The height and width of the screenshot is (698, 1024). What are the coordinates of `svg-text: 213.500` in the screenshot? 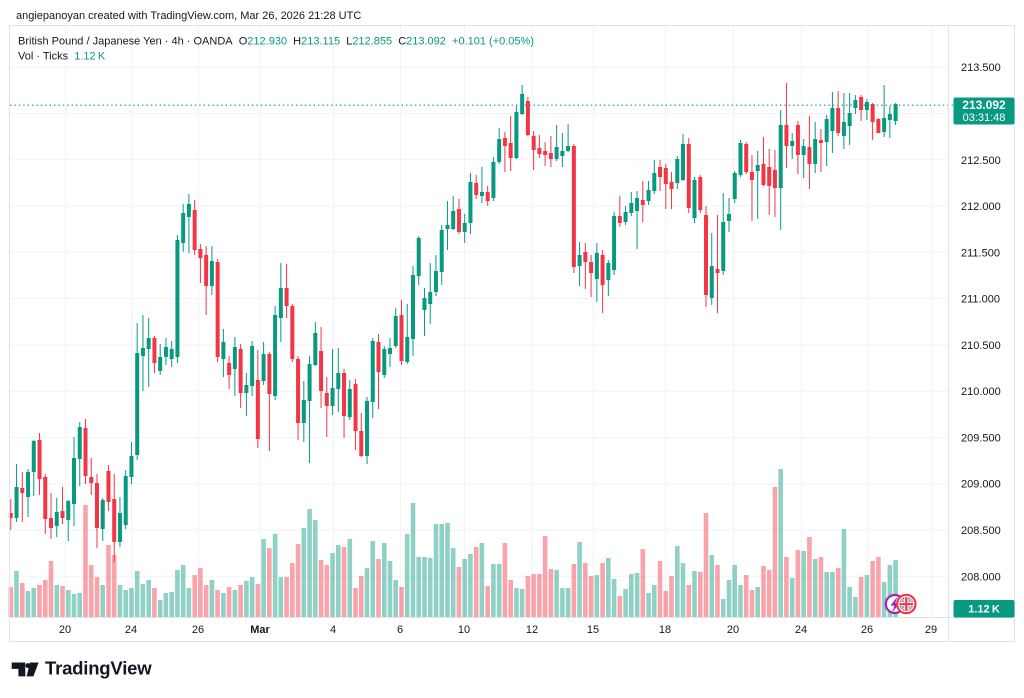 It's located at (981, 68).